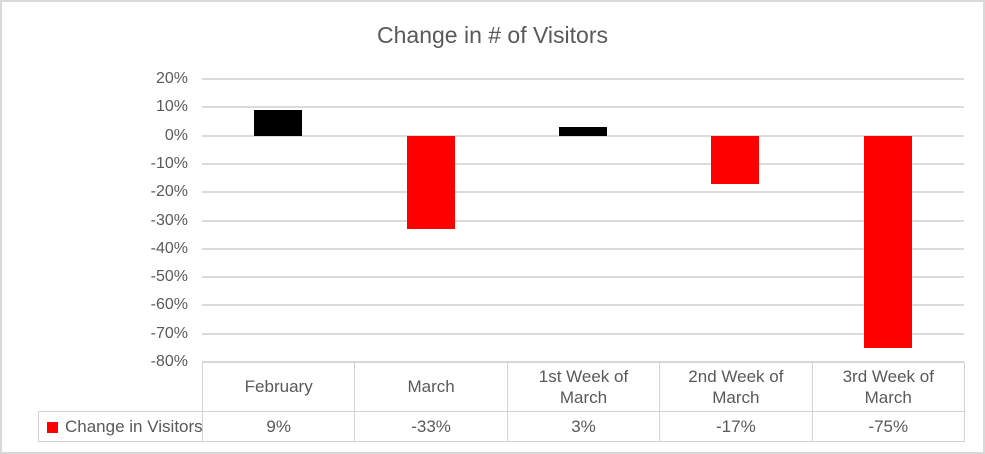 The width and height of the screenshot is (985, 454). I want to click on y-axis-tick-label: -10%, so click(169, 163).